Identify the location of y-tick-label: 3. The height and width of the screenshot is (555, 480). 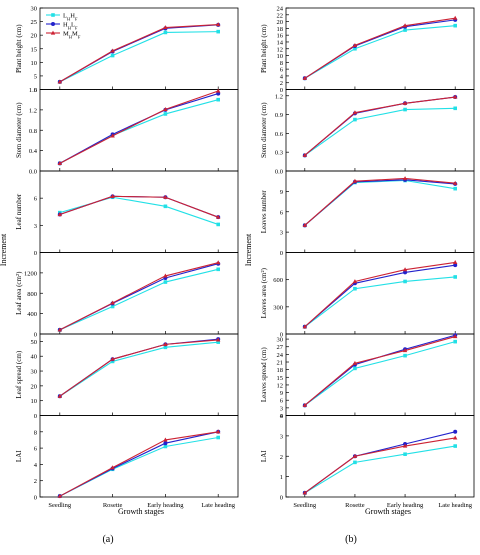
(281, 408).